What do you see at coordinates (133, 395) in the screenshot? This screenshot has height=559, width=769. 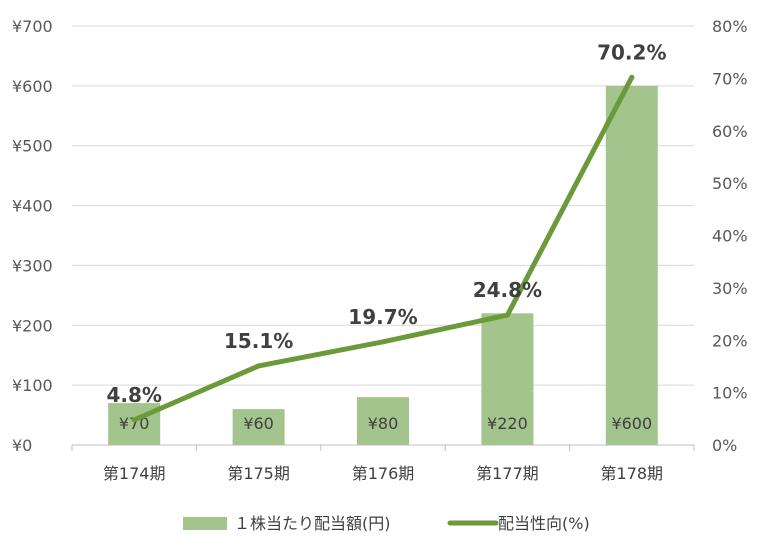 I see `line-data-label: 4.8%` at bounding box center [133, 395].